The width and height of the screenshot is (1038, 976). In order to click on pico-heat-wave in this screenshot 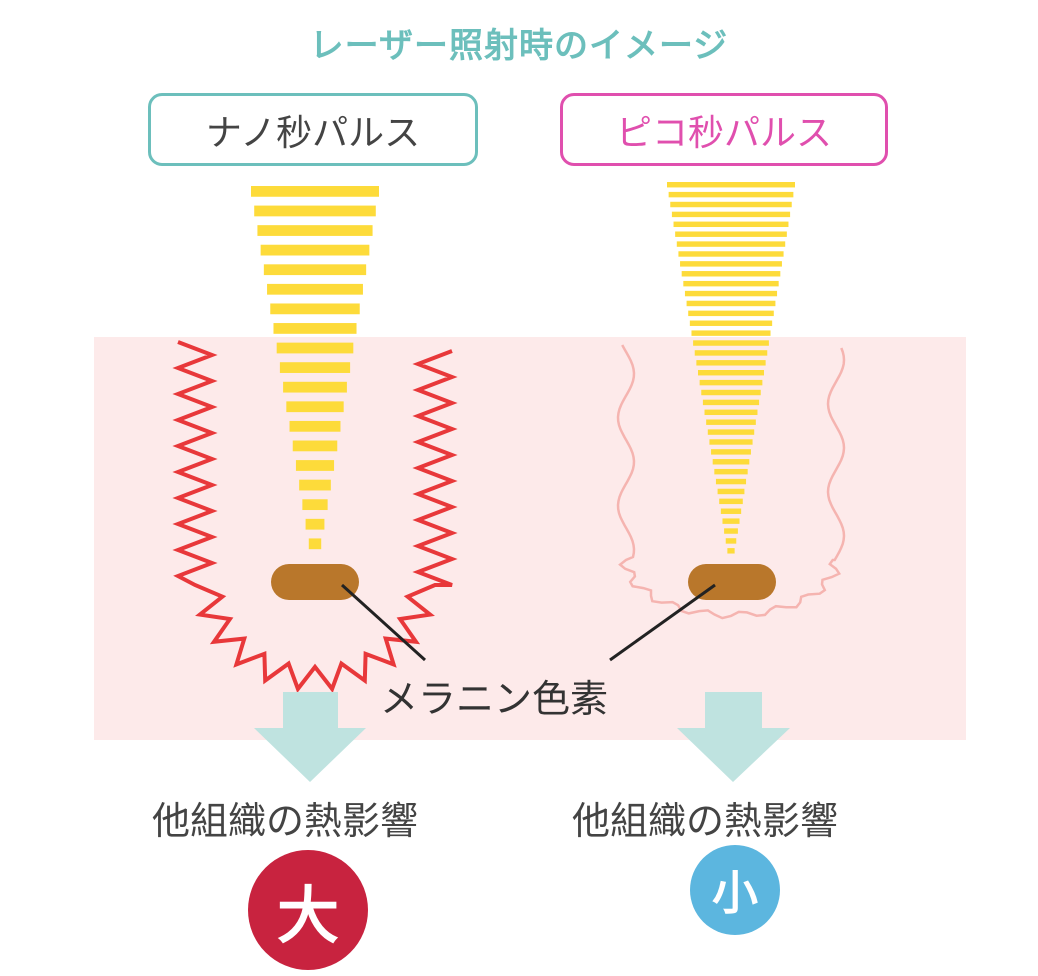, I will do `click(731, 482)`.